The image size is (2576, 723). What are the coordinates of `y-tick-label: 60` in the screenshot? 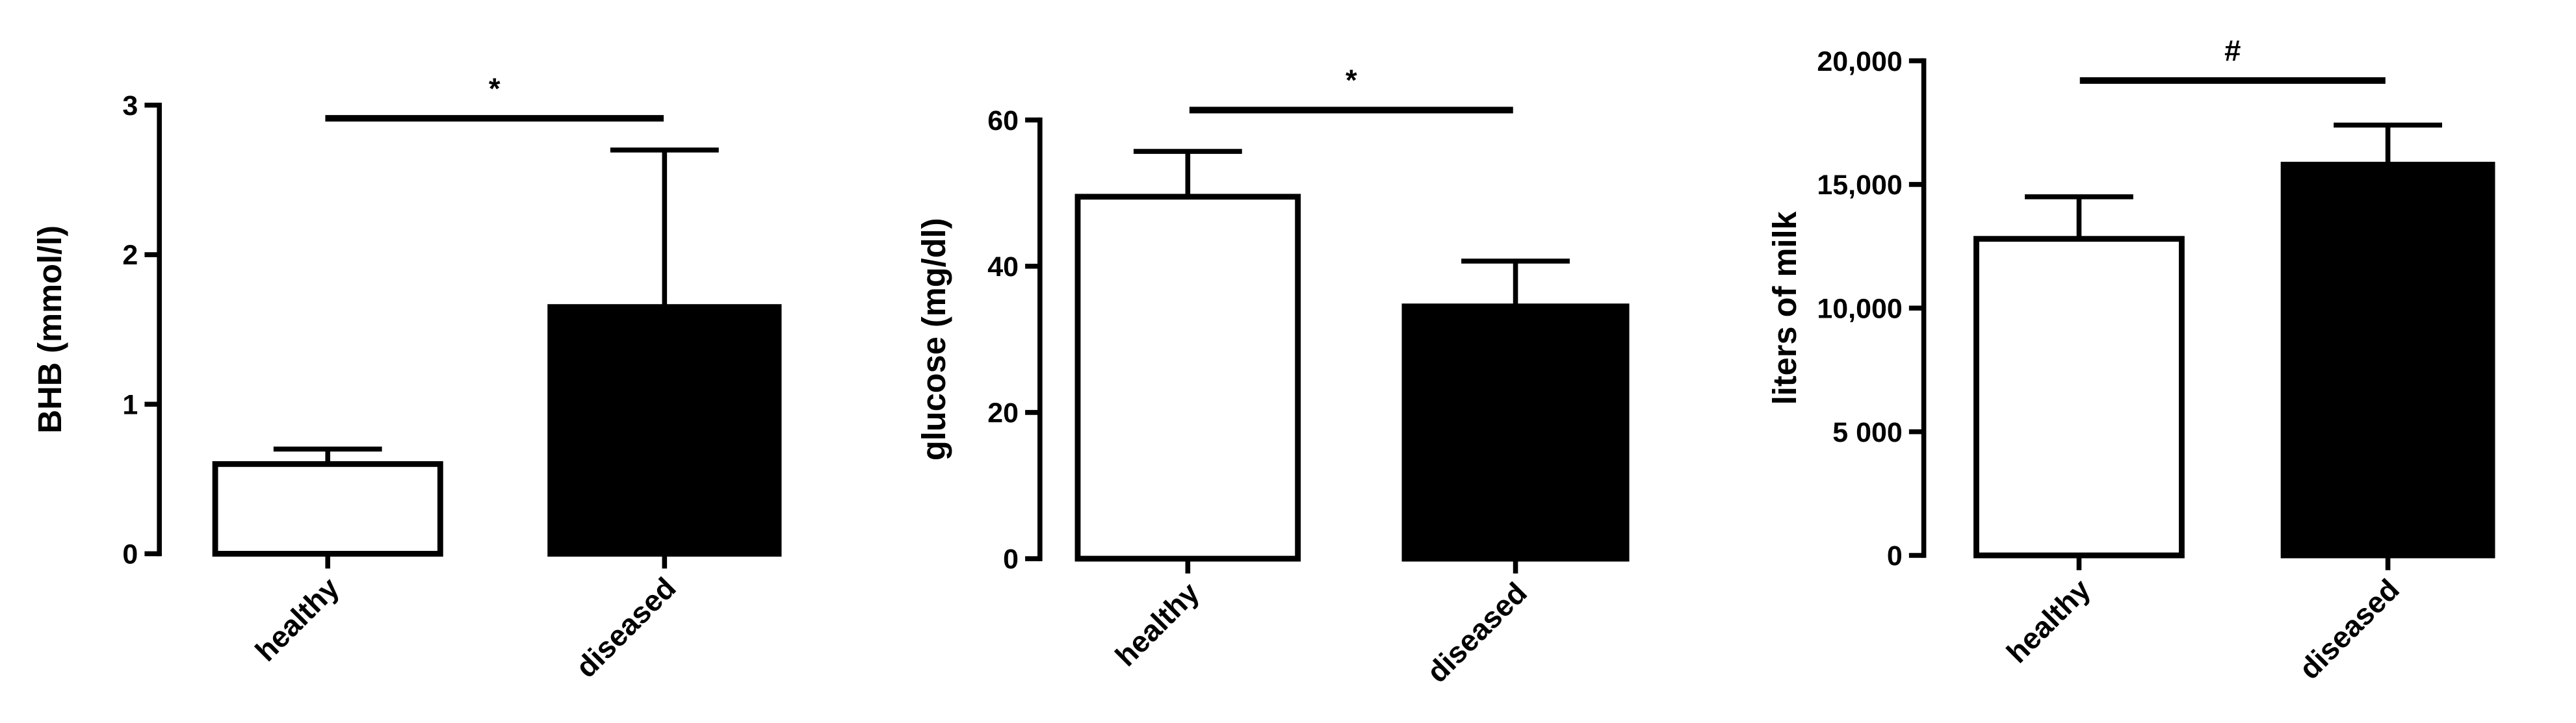 It's located at (1003, 120).